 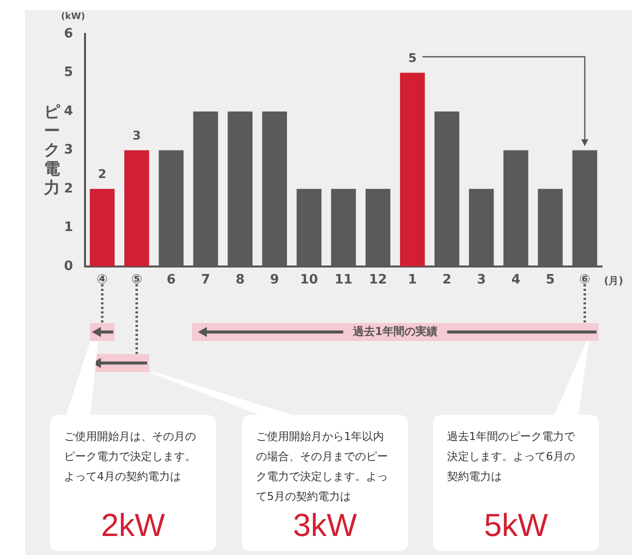 I want to click on data-label: 2, so click(x=102, y=174).